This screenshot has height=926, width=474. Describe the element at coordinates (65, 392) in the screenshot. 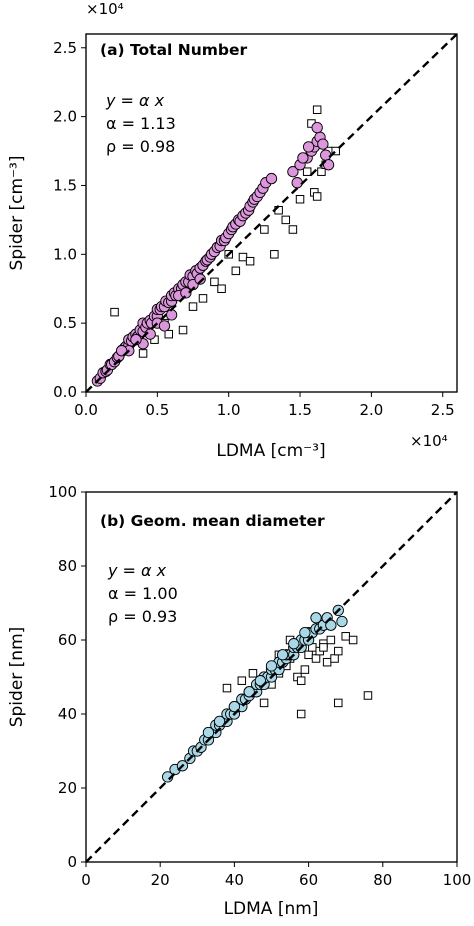

I see `y-tick-label-a: 0.0` at that location.